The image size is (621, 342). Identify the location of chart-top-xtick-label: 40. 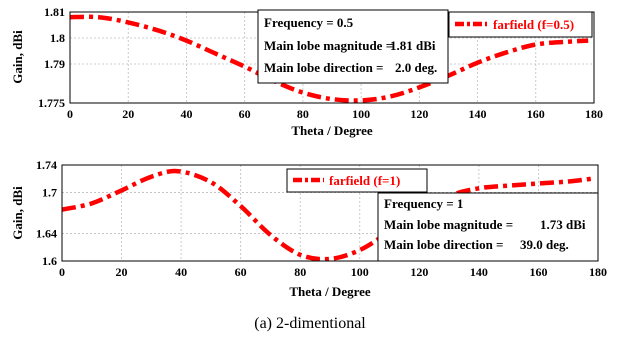
(186, 114).